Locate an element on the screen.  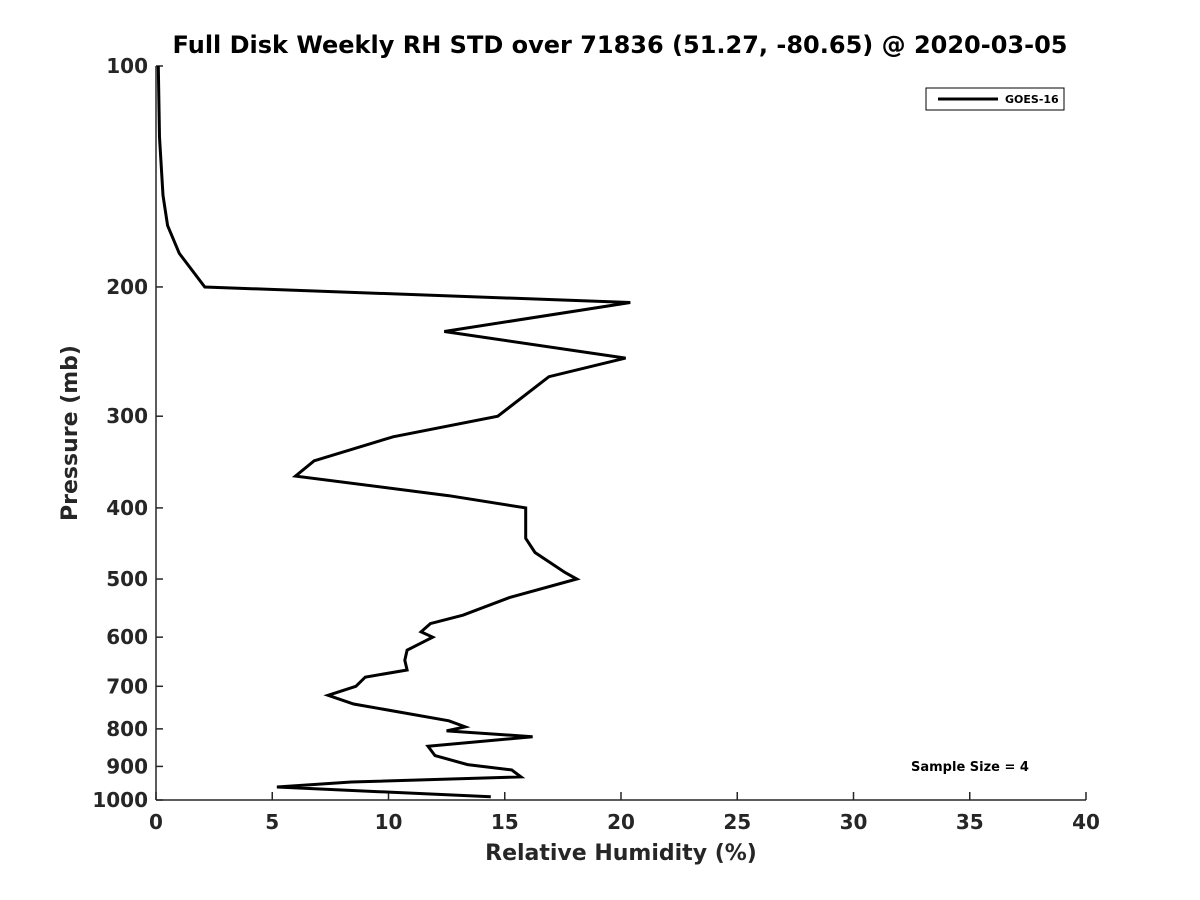
y-tick-label: 800 is located at coordinates (127, 729).